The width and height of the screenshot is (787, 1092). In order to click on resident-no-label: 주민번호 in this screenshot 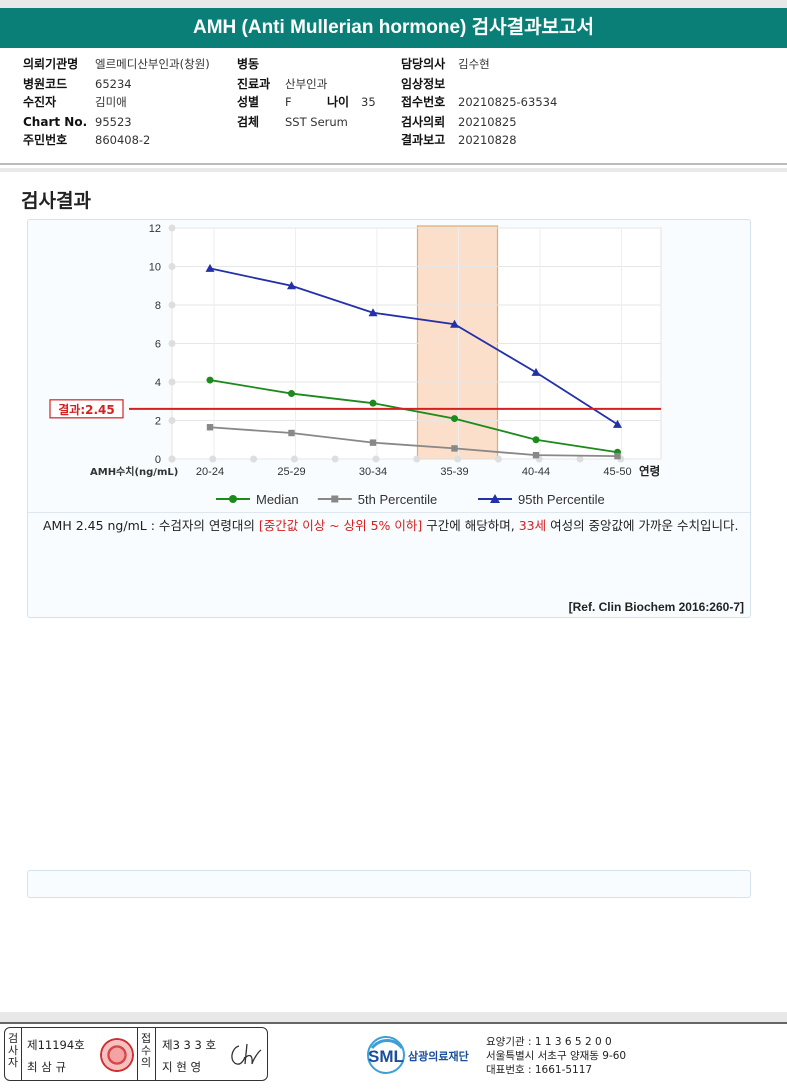, I will do `click(45, 140)`.